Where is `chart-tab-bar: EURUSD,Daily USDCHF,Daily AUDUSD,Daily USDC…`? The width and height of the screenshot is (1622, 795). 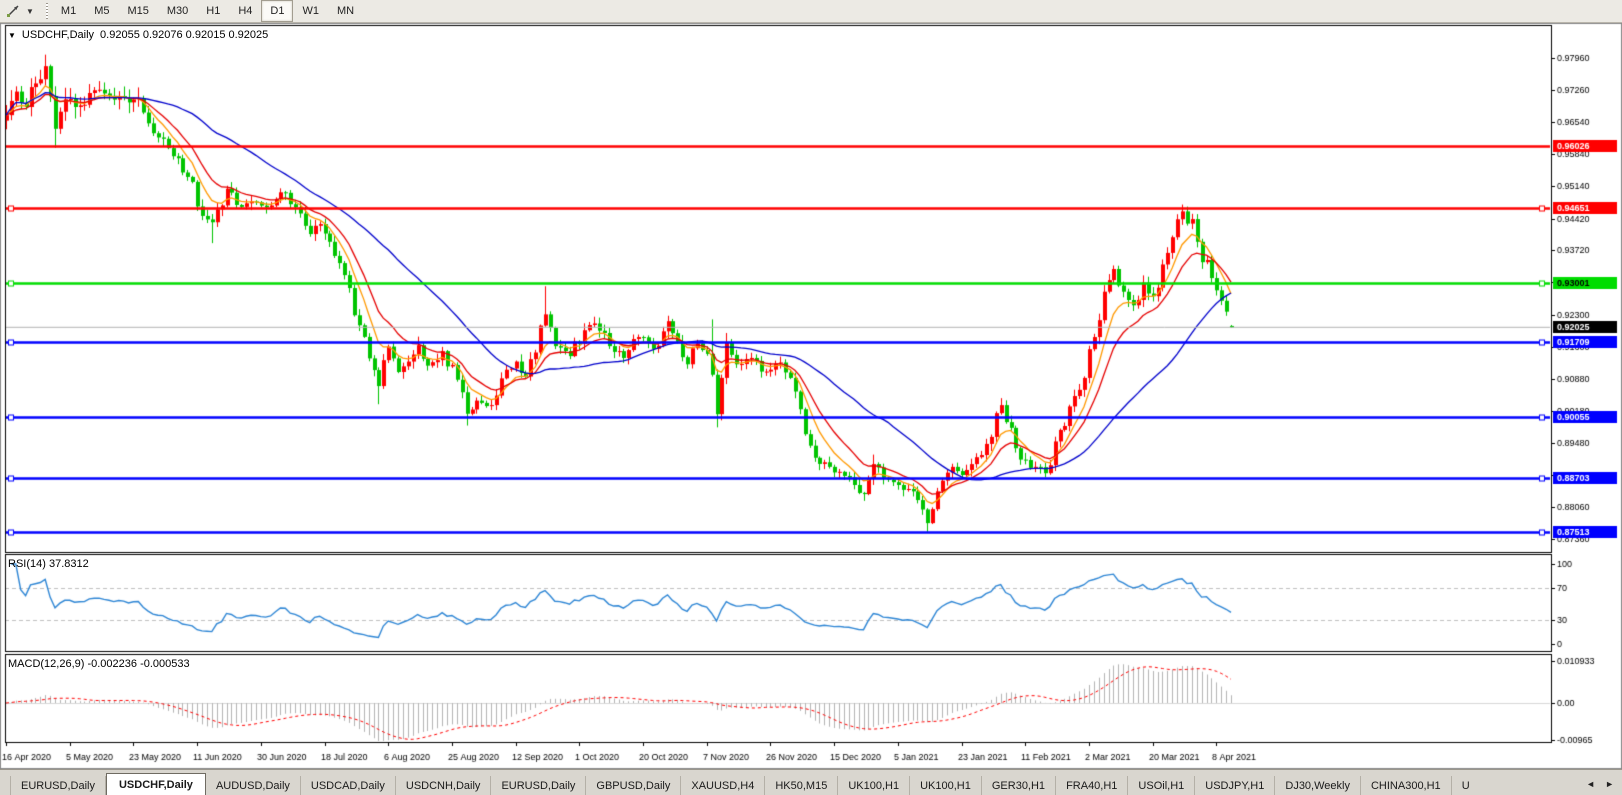 chart-tab-bar: EURUSD,Daily USDCHF,Daily AUDUSD,Daily USDC… is located at coordinates (811, 782).